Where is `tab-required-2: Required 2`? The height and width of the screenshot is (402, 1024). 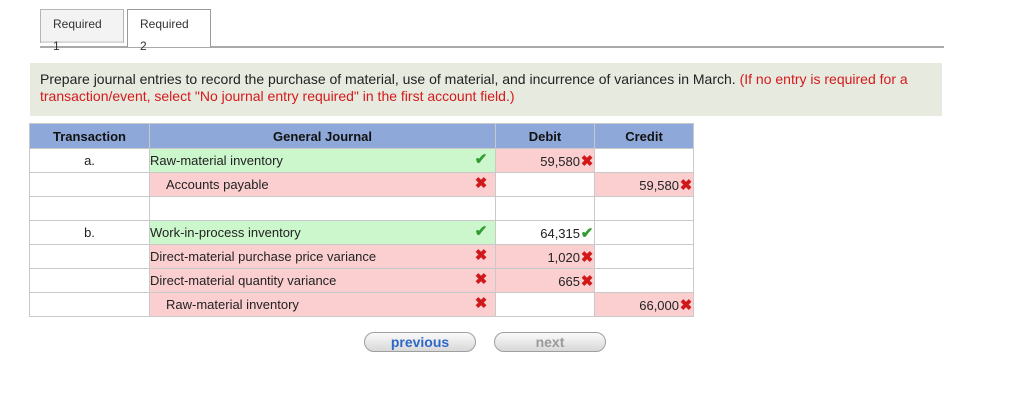 tab-required-2: Required 2 is located at coordinates (169, 31).